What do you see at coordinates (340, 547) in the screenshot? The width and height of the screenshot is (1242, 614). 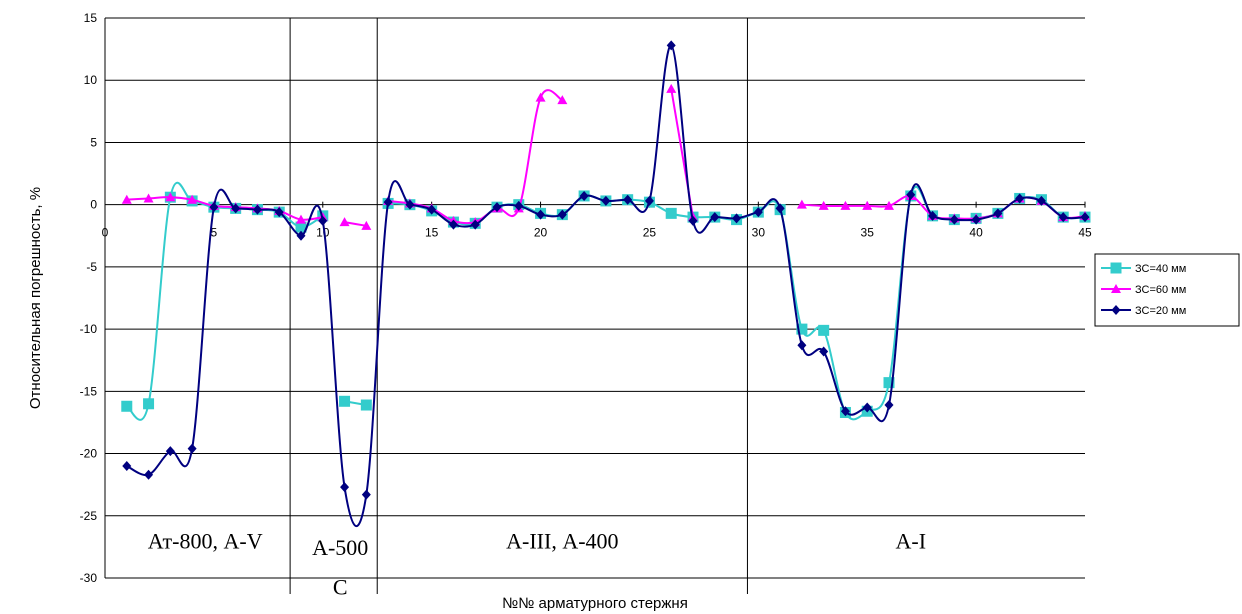 I see `region-label: А-500` at bounding box center [340, 547].